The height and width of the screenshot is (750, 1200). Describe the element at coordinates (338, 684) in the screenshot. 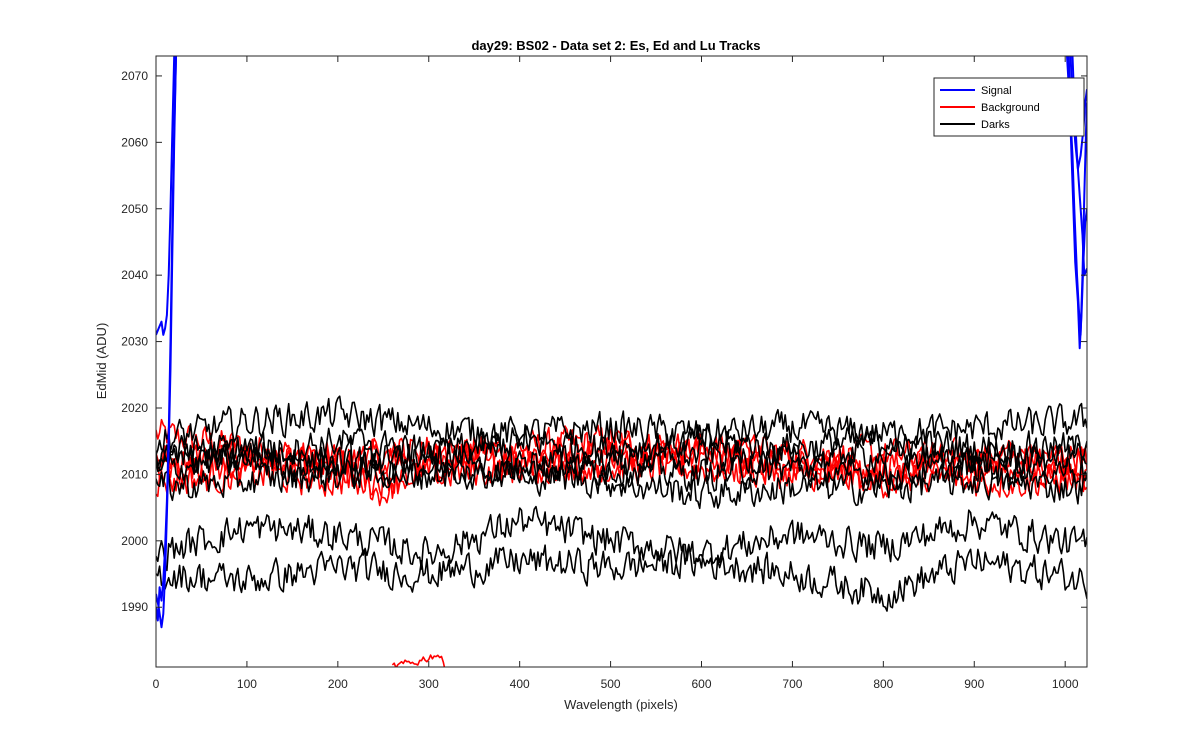

I see `x-tick-label: 200` at that location.